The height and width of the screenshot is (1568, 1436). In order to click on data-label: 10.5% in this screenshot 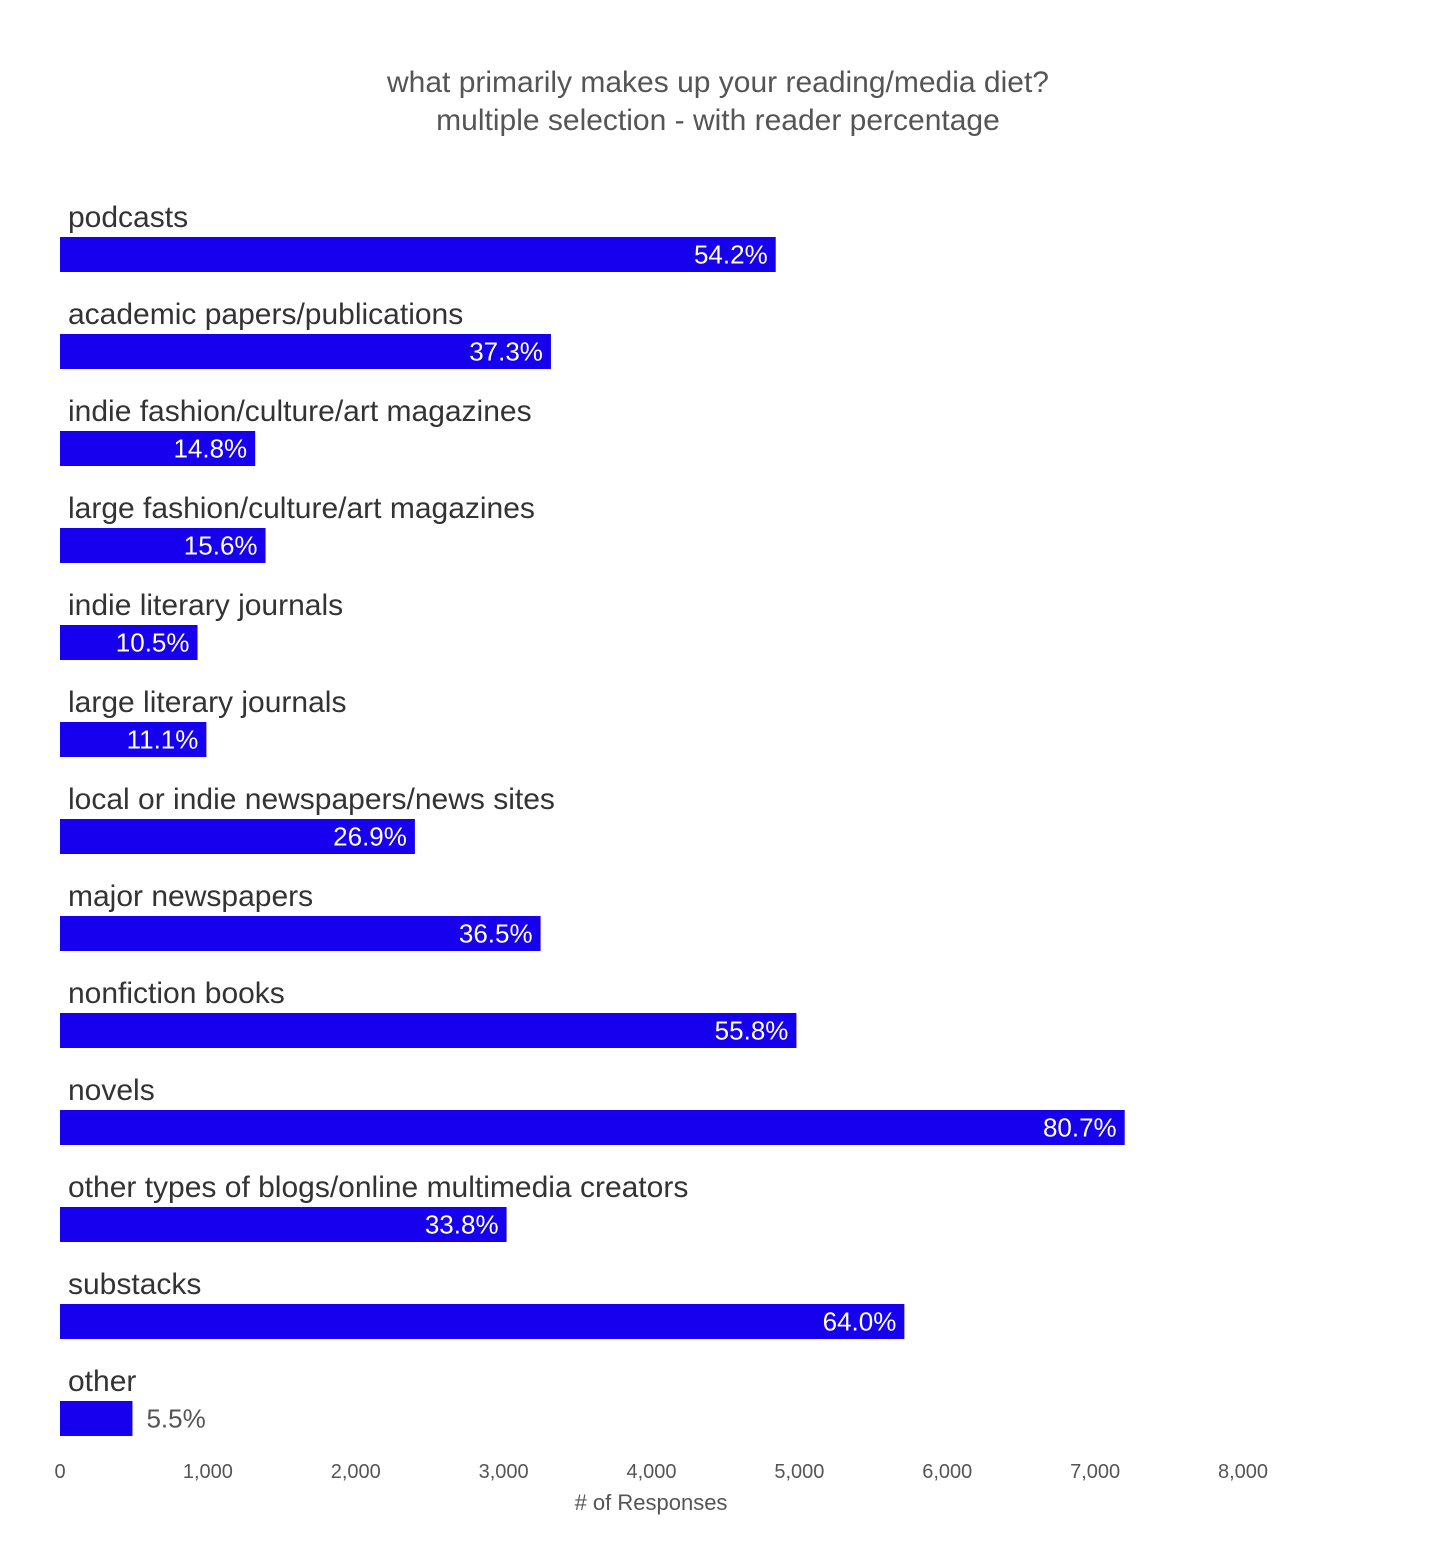, I will do `click(153, 643)`.